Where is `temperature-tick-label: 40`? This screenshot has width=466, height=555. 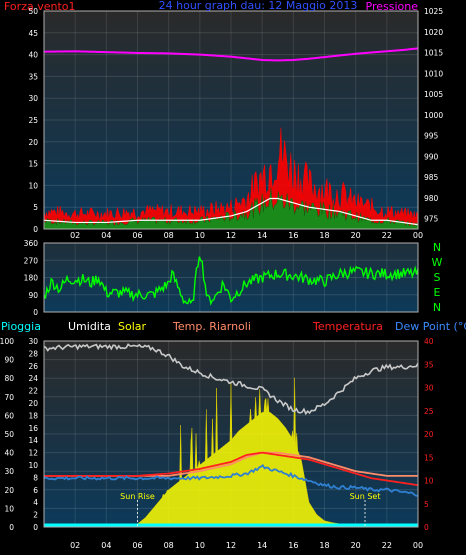
temperature-tick-label: 40 is located at coordinates (429, 341).